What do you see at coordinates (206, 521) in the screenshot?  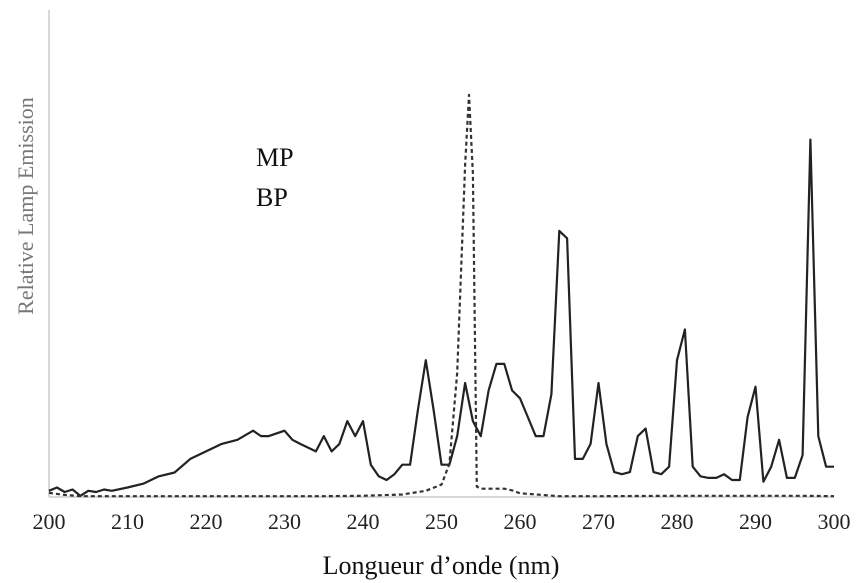 I see `x-tick-label-220: 220` at bounding box center [206, 521].